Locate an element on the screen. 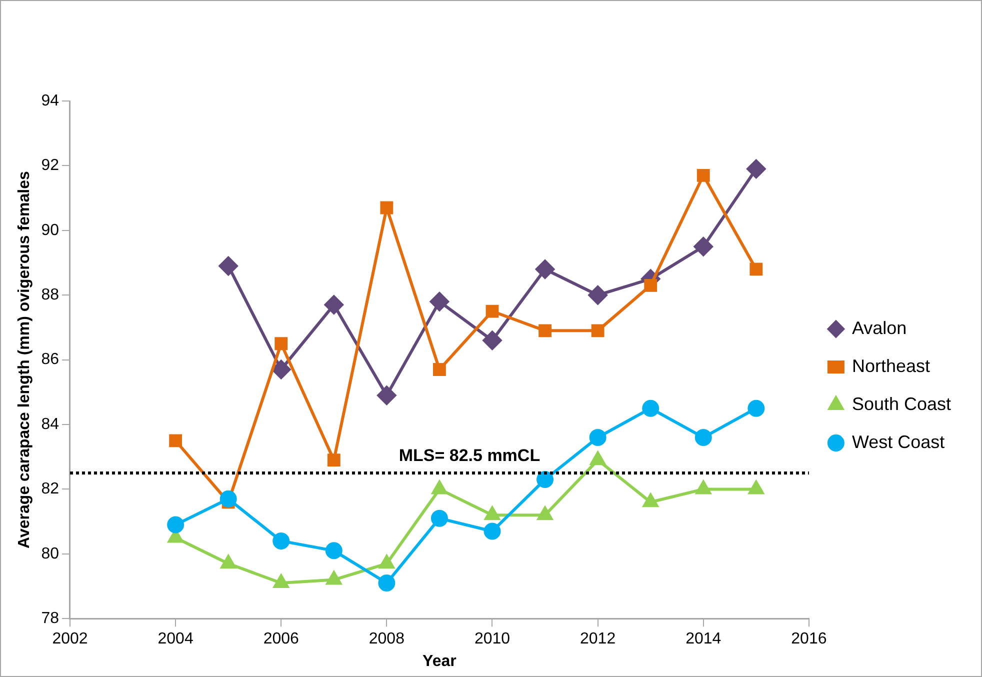  legend-label: Northeast is located at coordinates (891, 366).